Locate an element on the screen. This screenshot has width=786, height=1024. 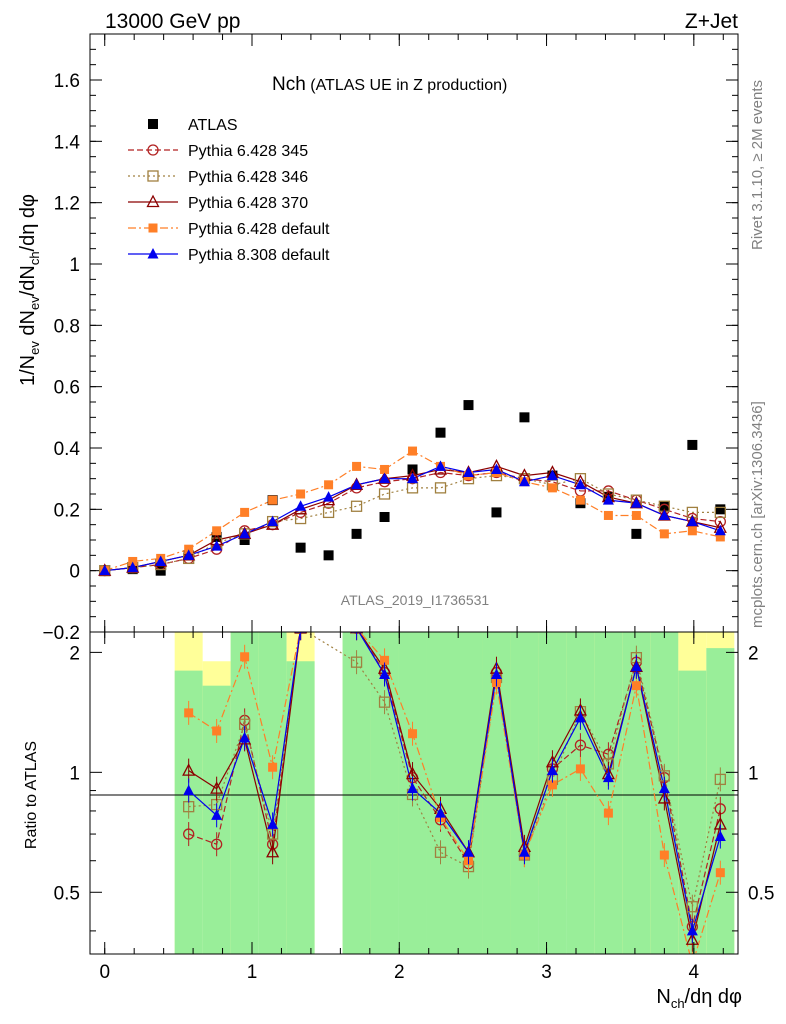
main-title-main: Nch is located at coordinates (289, 84).